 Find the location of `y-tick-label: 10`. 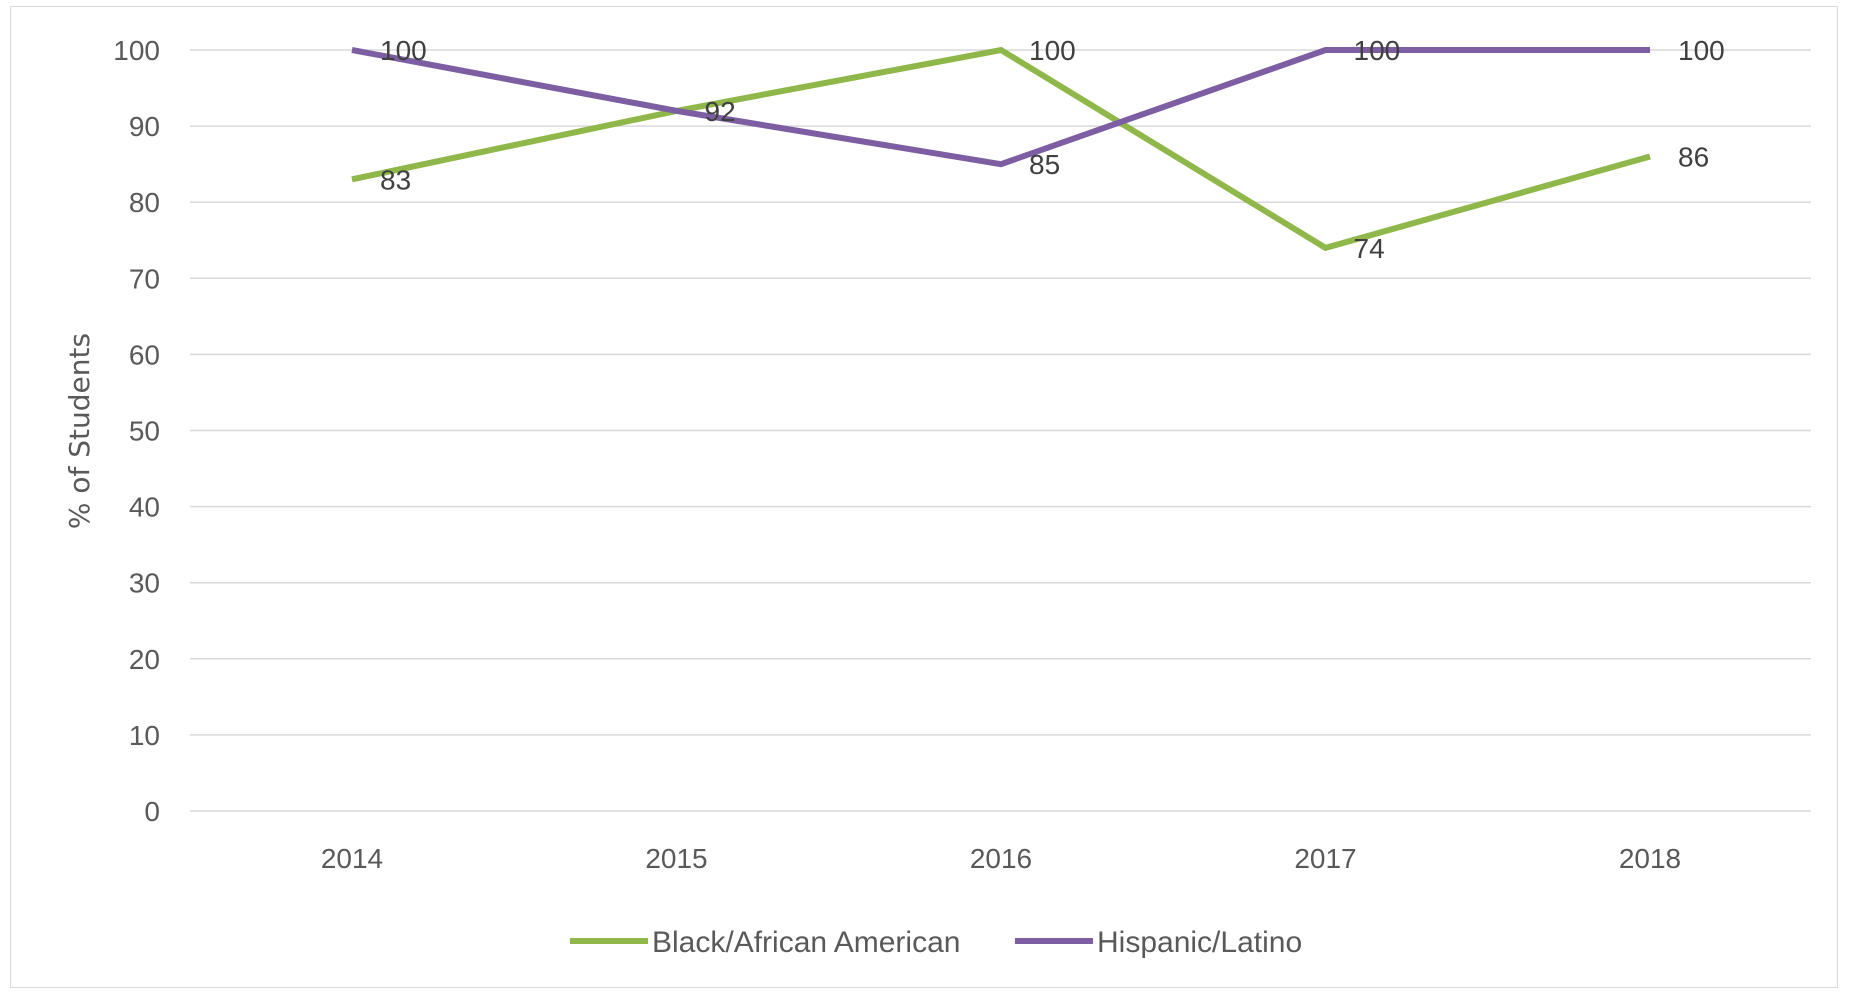

y-tick-label: 10 is located at coordinates (144, 735).